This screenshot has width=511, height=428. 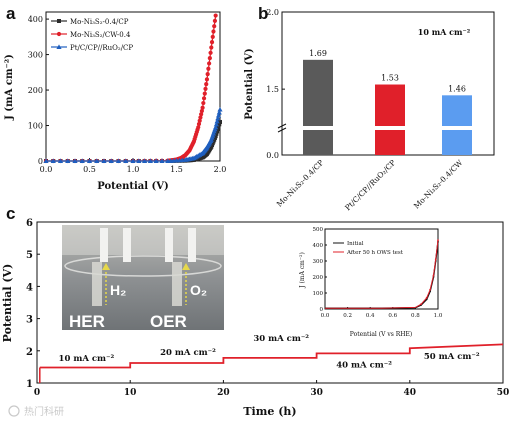 What do you see at coordinates (370, 316) in the screenshot?
I see `inset-chart-xtick-label: 0.4` at bounding box center [370, 316].